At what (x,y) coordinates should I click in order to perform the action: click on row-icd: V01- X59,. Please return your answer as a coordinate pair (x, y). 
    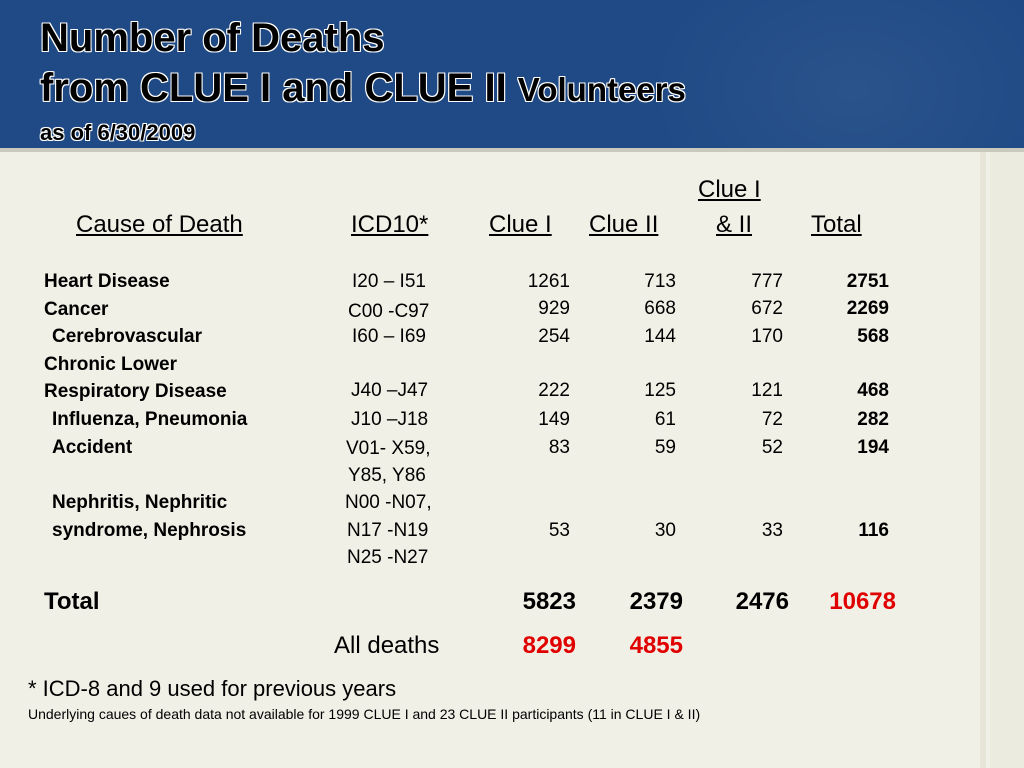
    Looking at the image, I should click on (388, 448).